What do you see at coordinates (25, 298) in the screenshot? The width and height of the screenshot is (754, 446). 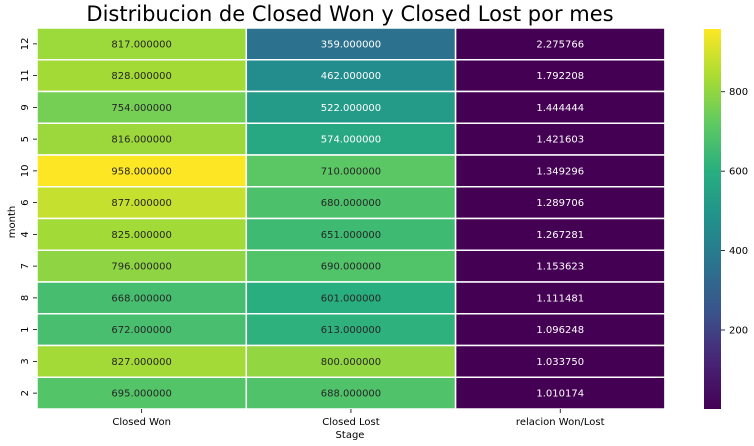 I see `y-tick-label: 8` at bounding box center [25, 298].